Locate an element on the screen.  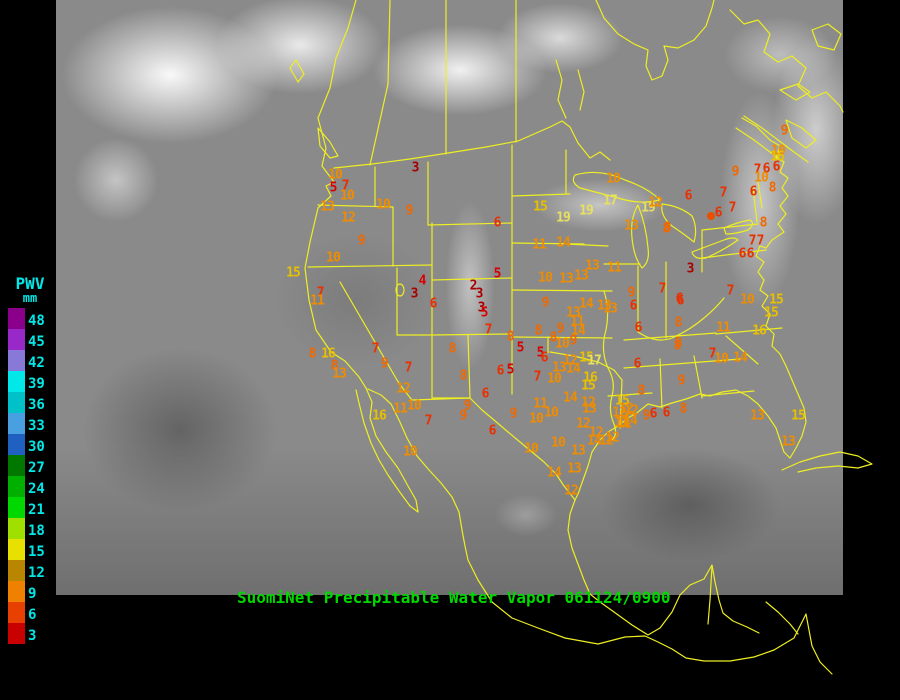
legend-label-42: 42 is located at coordinates (36, 363).